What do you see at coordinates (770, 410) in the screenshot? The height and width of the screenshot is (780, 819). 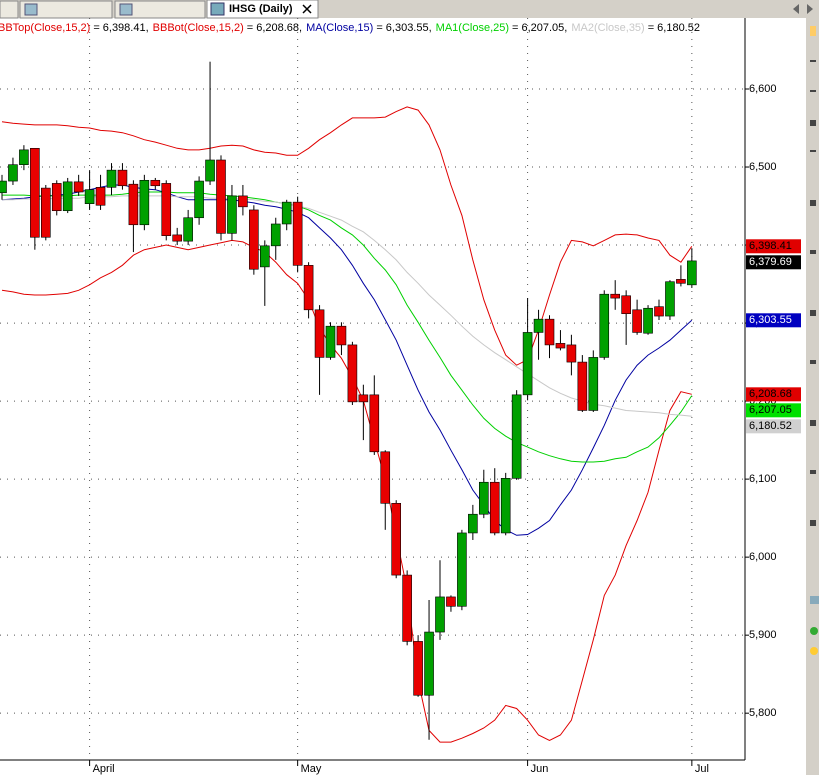 I see `price-tag-label: 6,207.05` at bounding box center [770, 410].